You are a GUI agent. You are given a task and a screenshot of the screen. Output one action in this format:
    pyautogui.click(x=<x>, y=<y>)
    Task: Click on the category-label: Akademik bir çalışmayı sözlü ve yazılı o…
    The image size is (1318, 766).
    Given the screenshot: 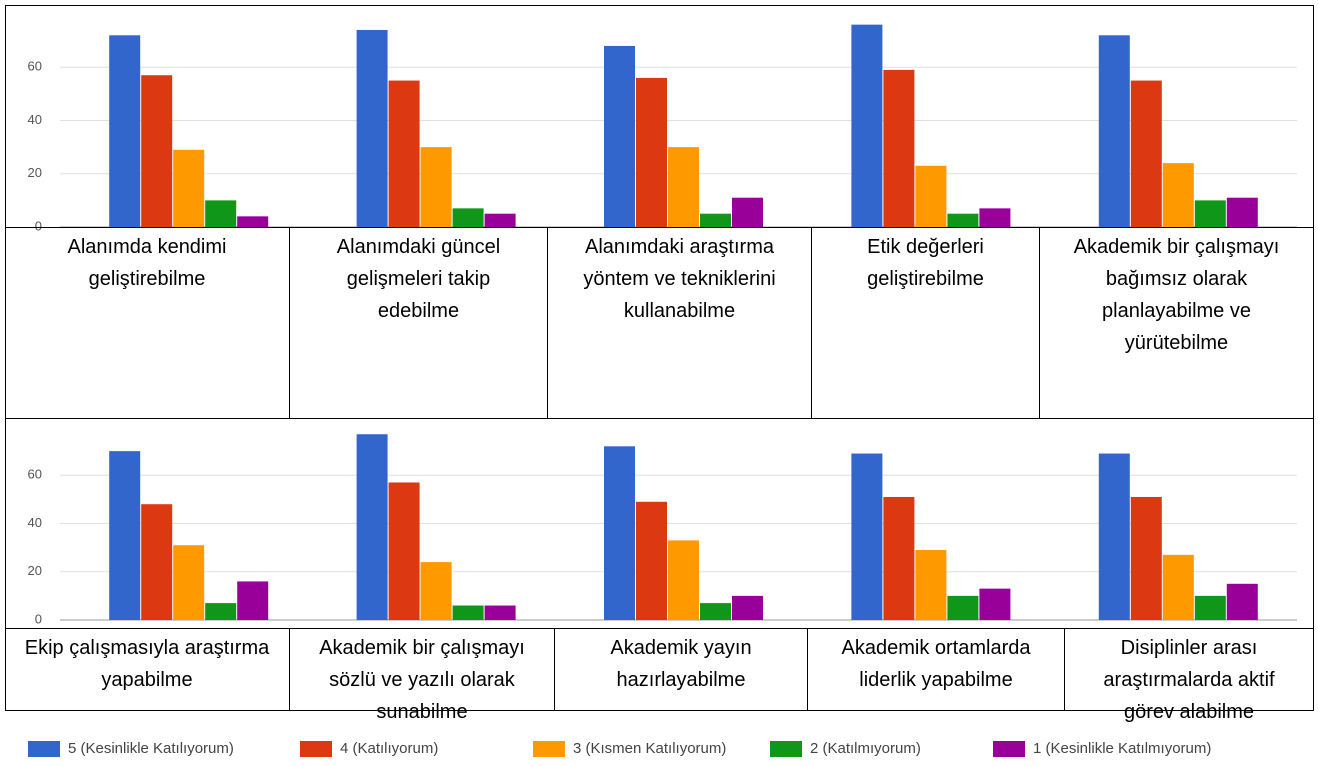 What is the action you would take?
    pyautogui.click(x=422, y=675)
    